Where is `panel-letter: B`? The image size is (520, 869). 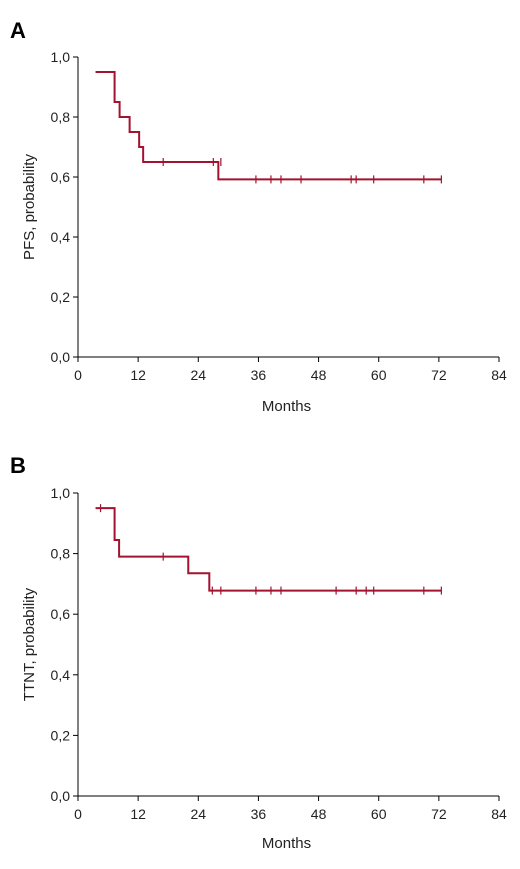
panel-letter: B is located at coordinates (18, 465).